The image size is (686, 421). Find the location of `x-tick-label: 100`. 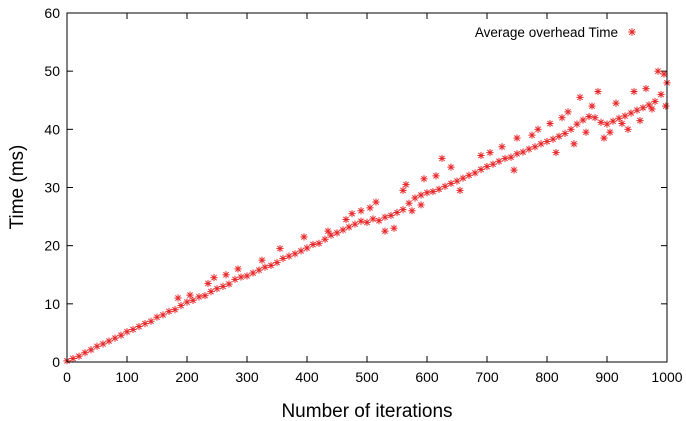

x-tick-label: 100 is located at coordinates (127, 377).